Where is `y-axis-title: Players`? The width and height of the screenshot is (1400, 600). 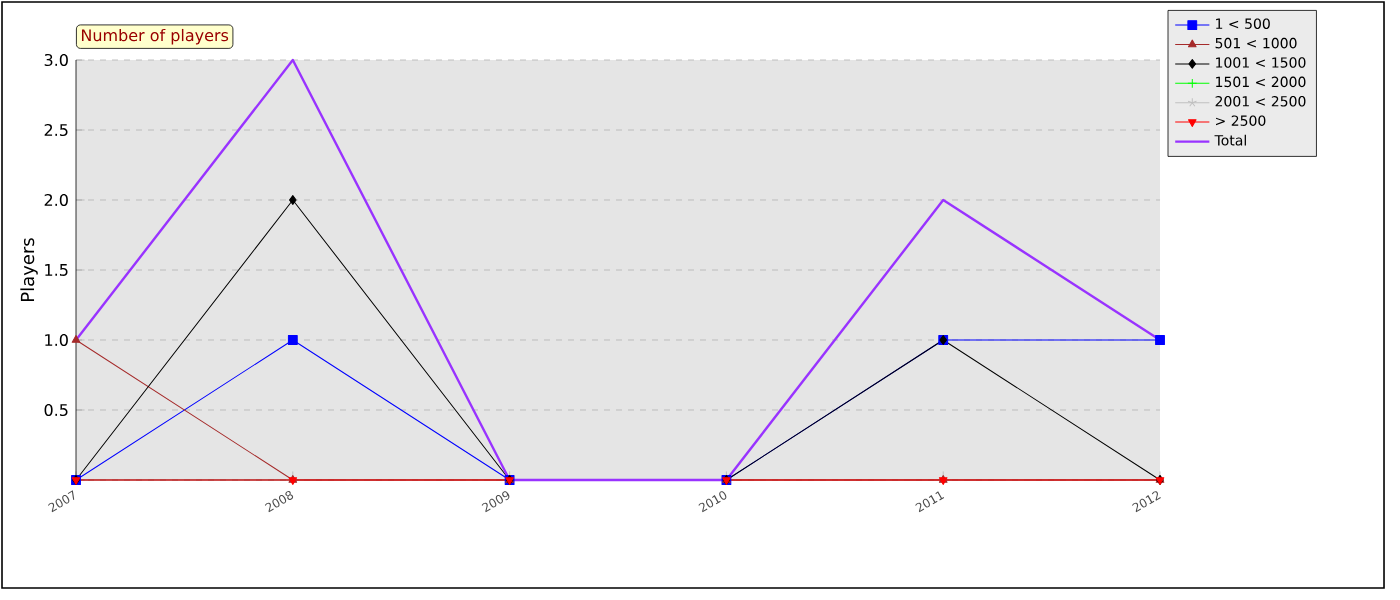
y-axis-title: Players is located at coordinates (29, 269).